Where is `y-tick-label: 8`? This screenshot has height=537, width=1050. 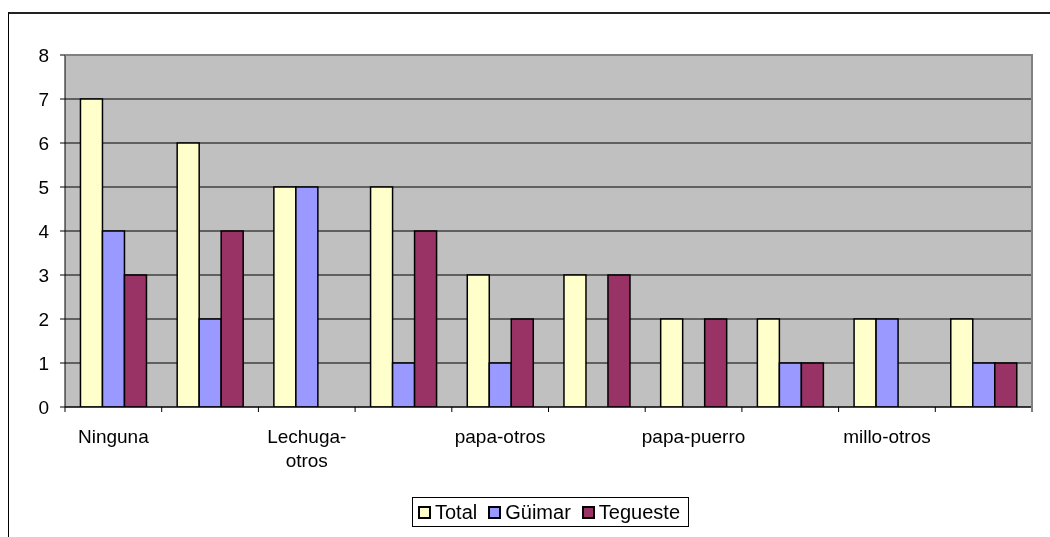 y-tick-label: 8 is located at coordinates (43, 55).